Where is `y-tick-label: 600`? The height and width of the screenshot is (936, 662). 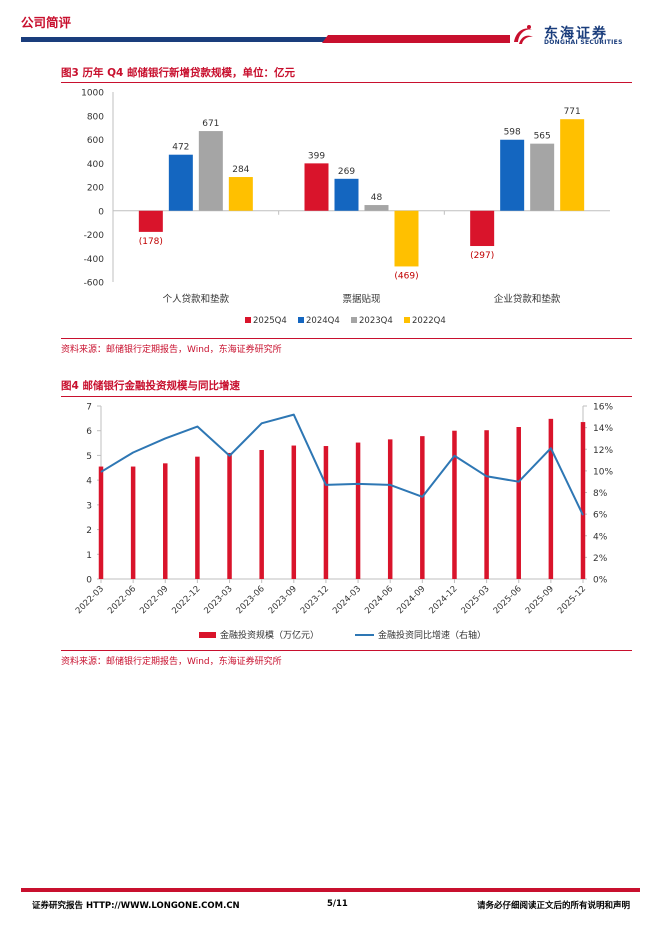 y-tick-label: 600 is located at coordinates (95, 141).